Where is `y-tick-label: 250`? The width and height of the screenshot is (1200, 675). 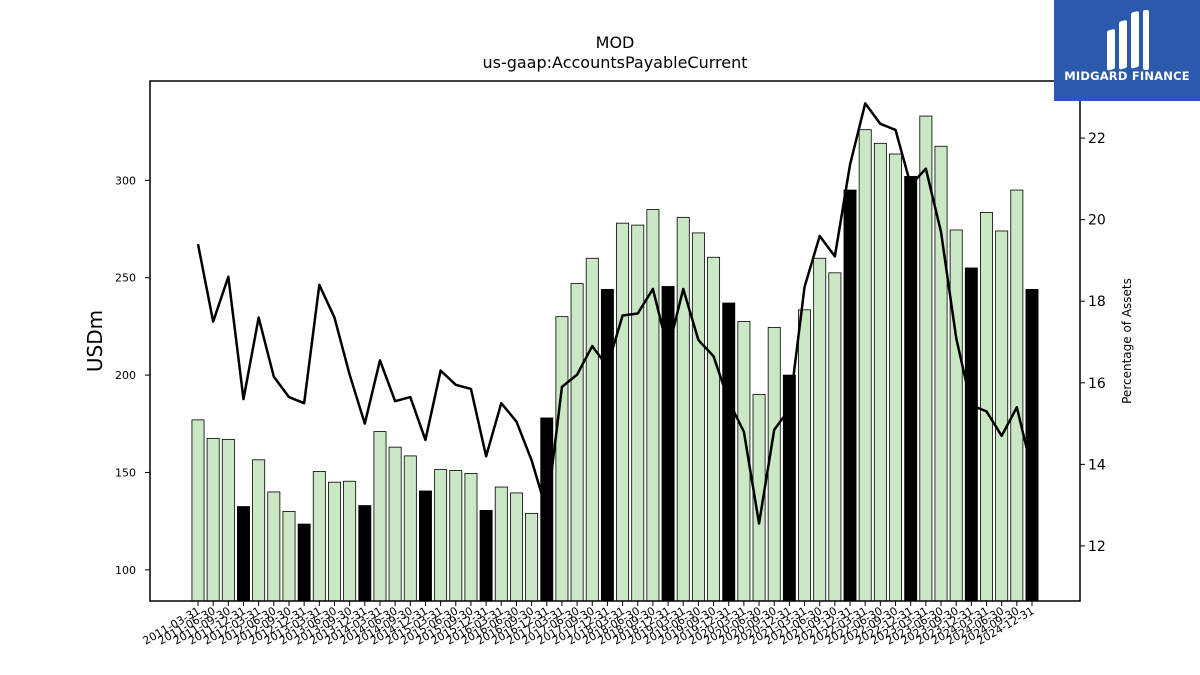 y-tick-label: 250 is located at coordinates (125, 278).